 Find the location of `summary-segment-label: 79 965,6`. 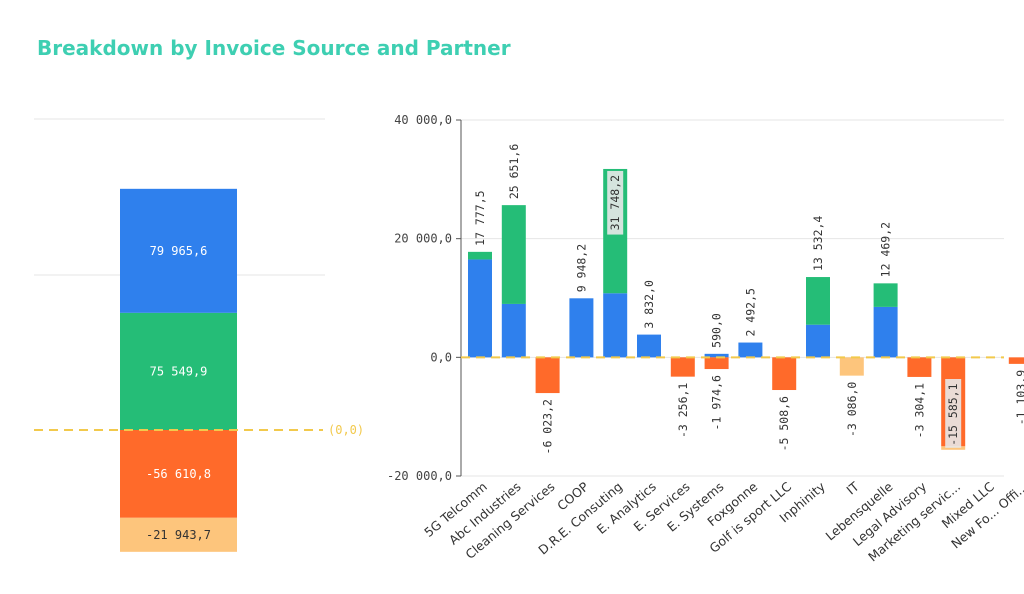

summary-segment-label: 79 965,6 is located at coordinates (179, 251).